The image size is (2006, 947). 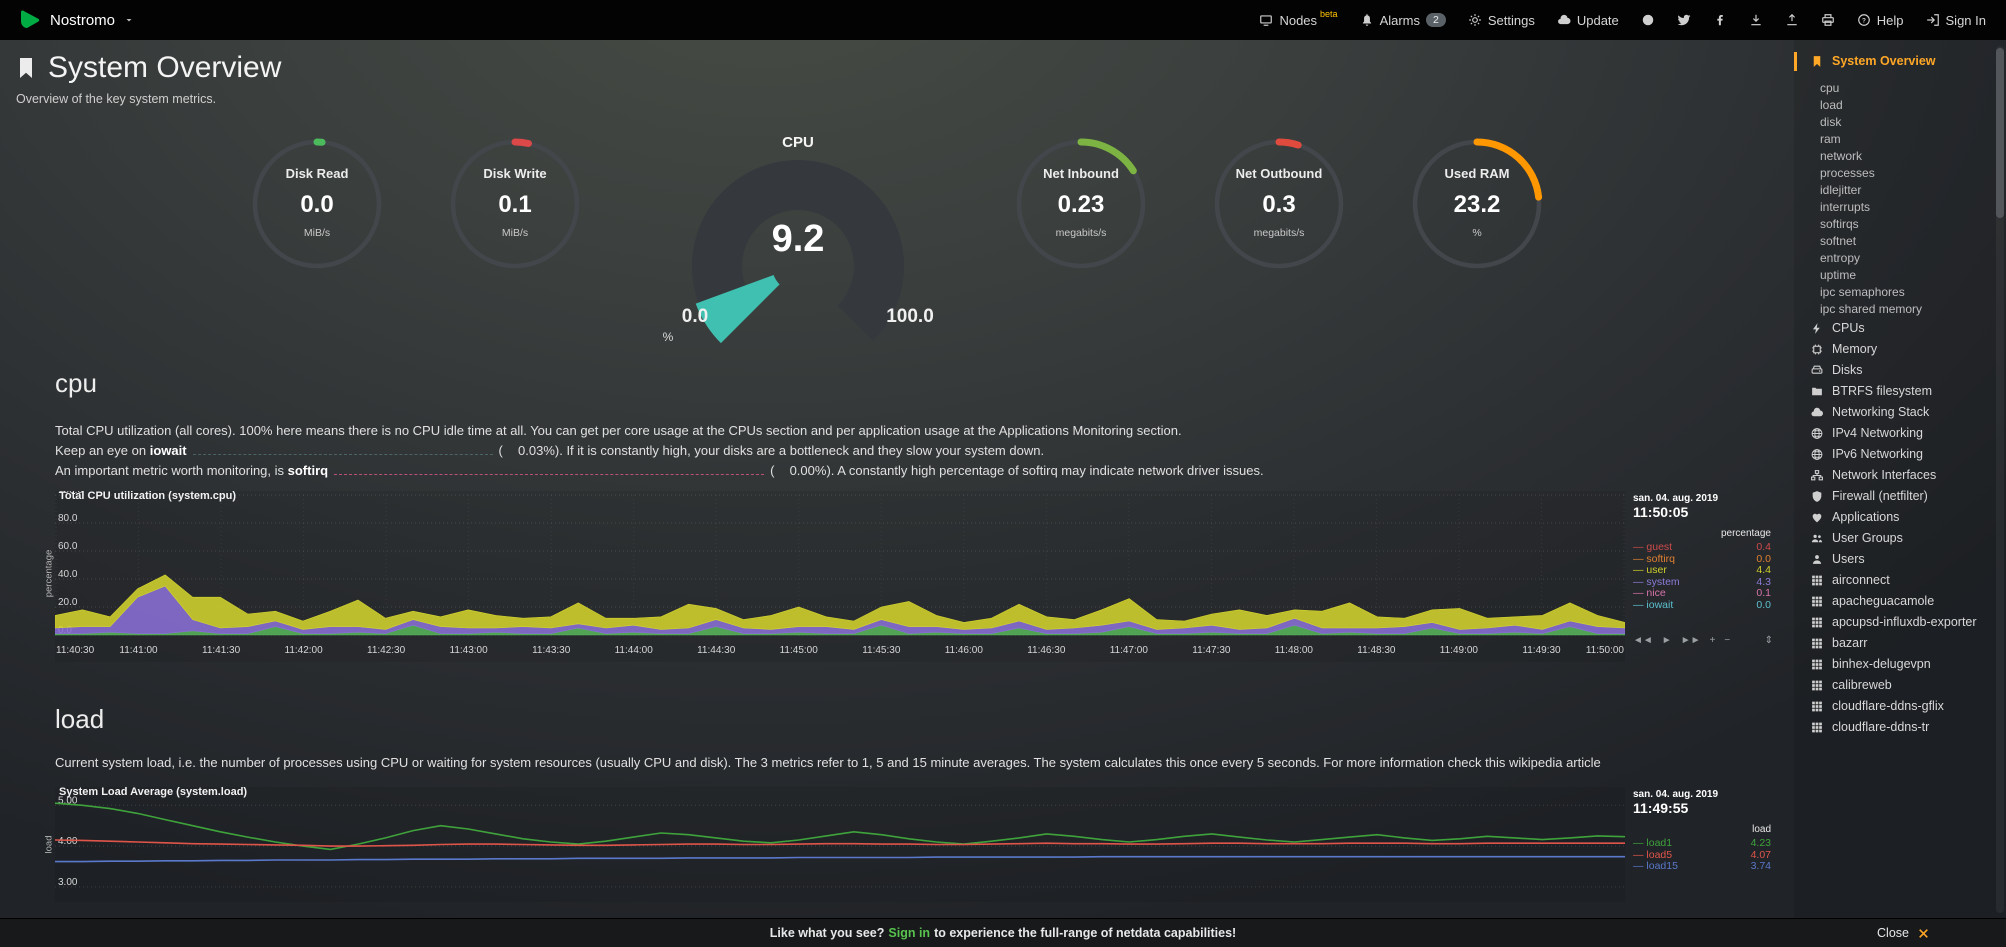 What do you see at coordinates (1643, 640) in the screenshot?
I see `chart-toolbar-backwards: ◄◄` at bounding box center [1643, 640].